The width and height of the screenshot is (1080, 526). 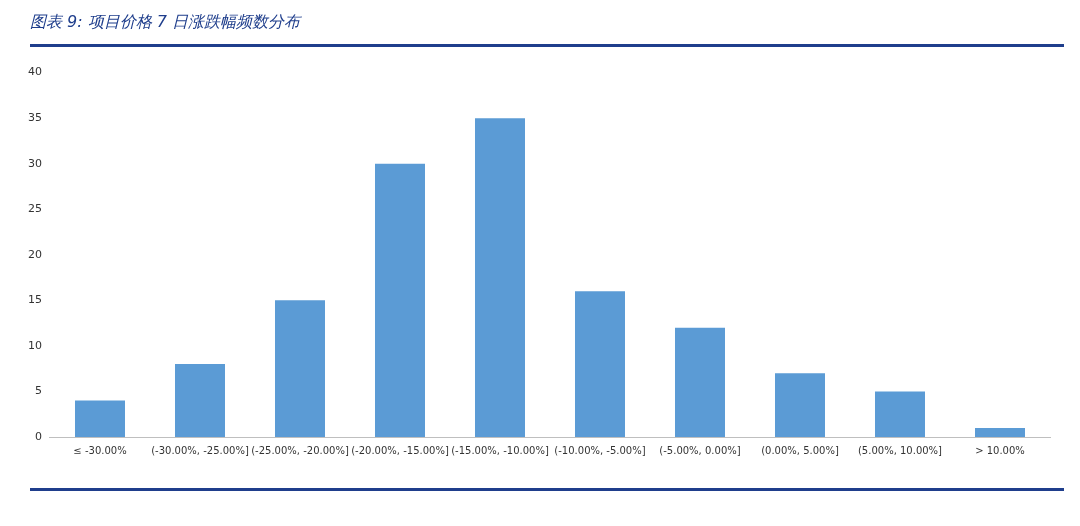 I want to click on y-tick-label: 5, so click(x=38, y=391).